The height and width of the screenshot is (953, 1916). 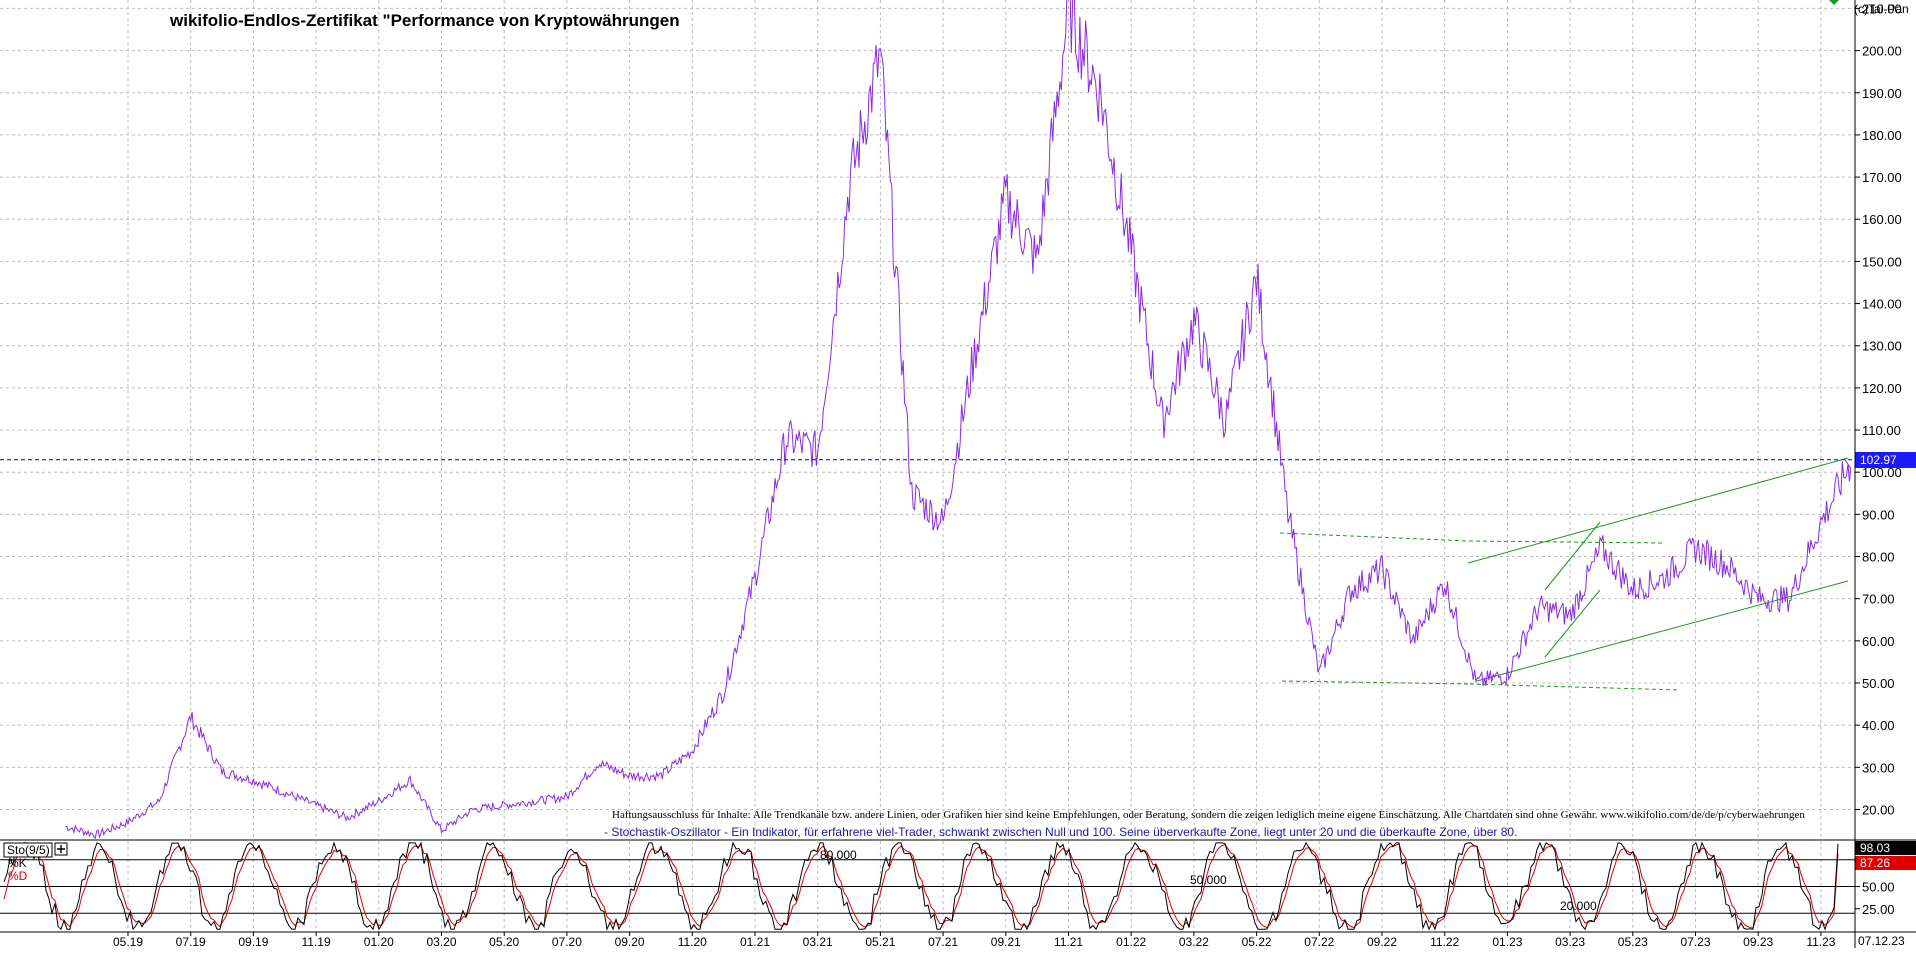 I want to click on y-tick-label: 20.00, so click(x=1878, y=809).